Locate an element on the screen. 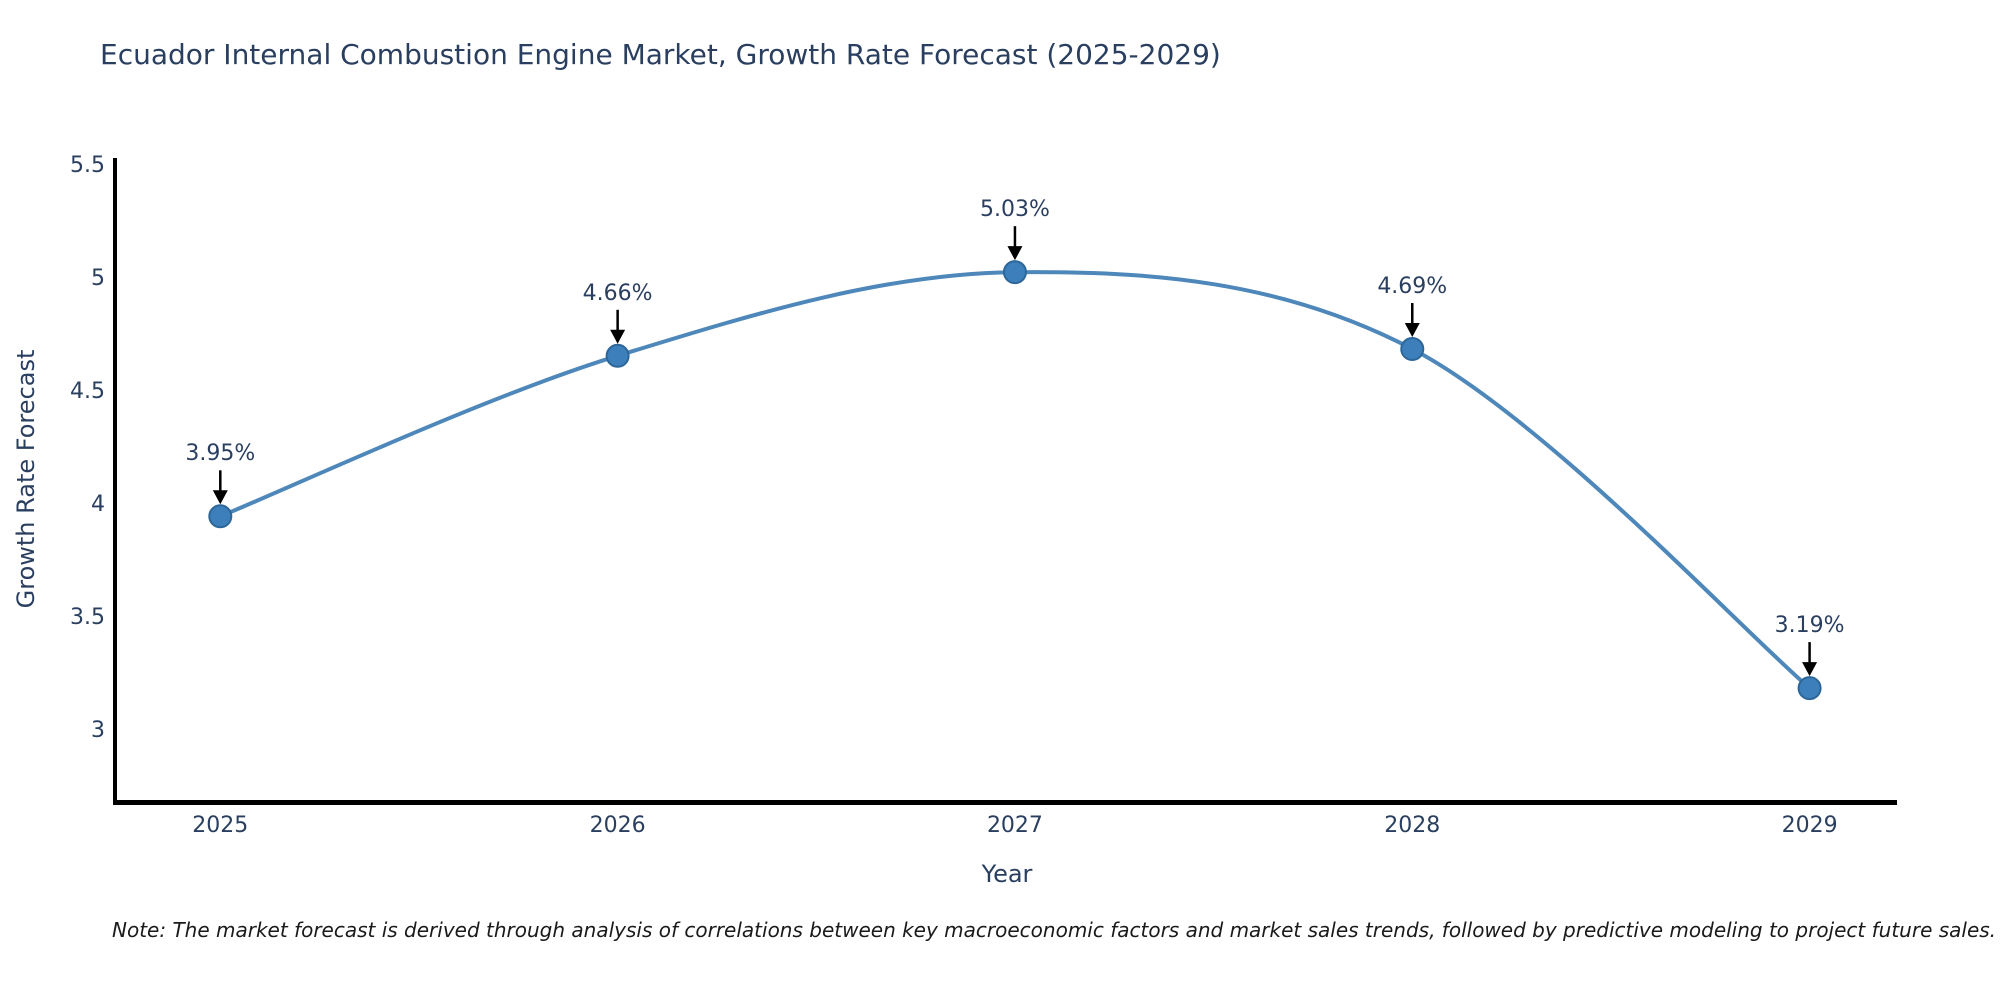 The width and height of the screenshot is (2000, 1000). y-tick-label: 3.5 is located at coordinates (87, 618).